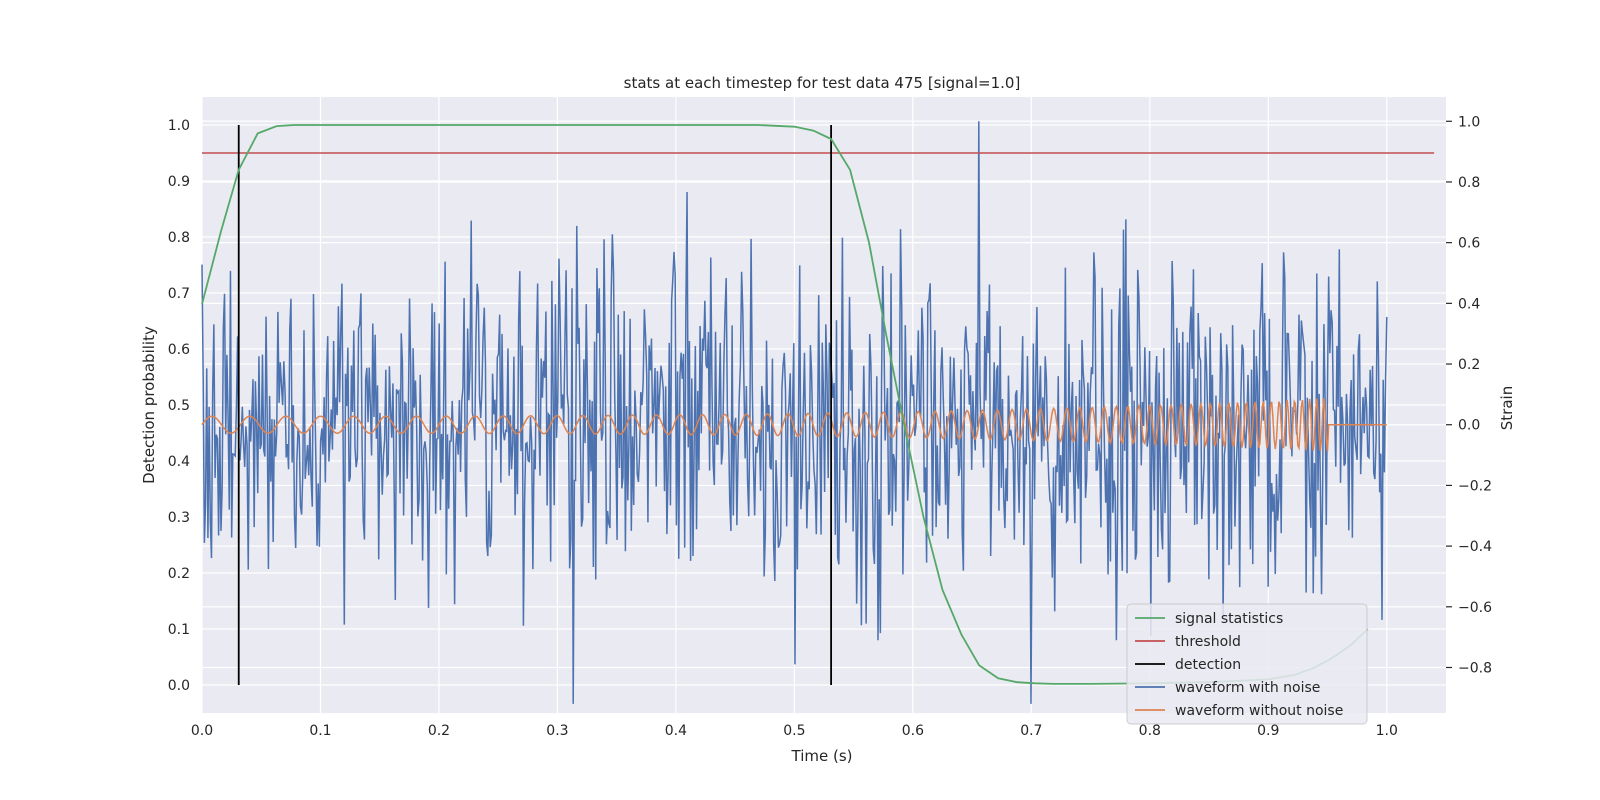 The width and height of the screenshot is (1600, 800). Describe the element at coordinates (1469, 183) in the screenshot. I see `y-right-tick-label: 0.8` at that location.